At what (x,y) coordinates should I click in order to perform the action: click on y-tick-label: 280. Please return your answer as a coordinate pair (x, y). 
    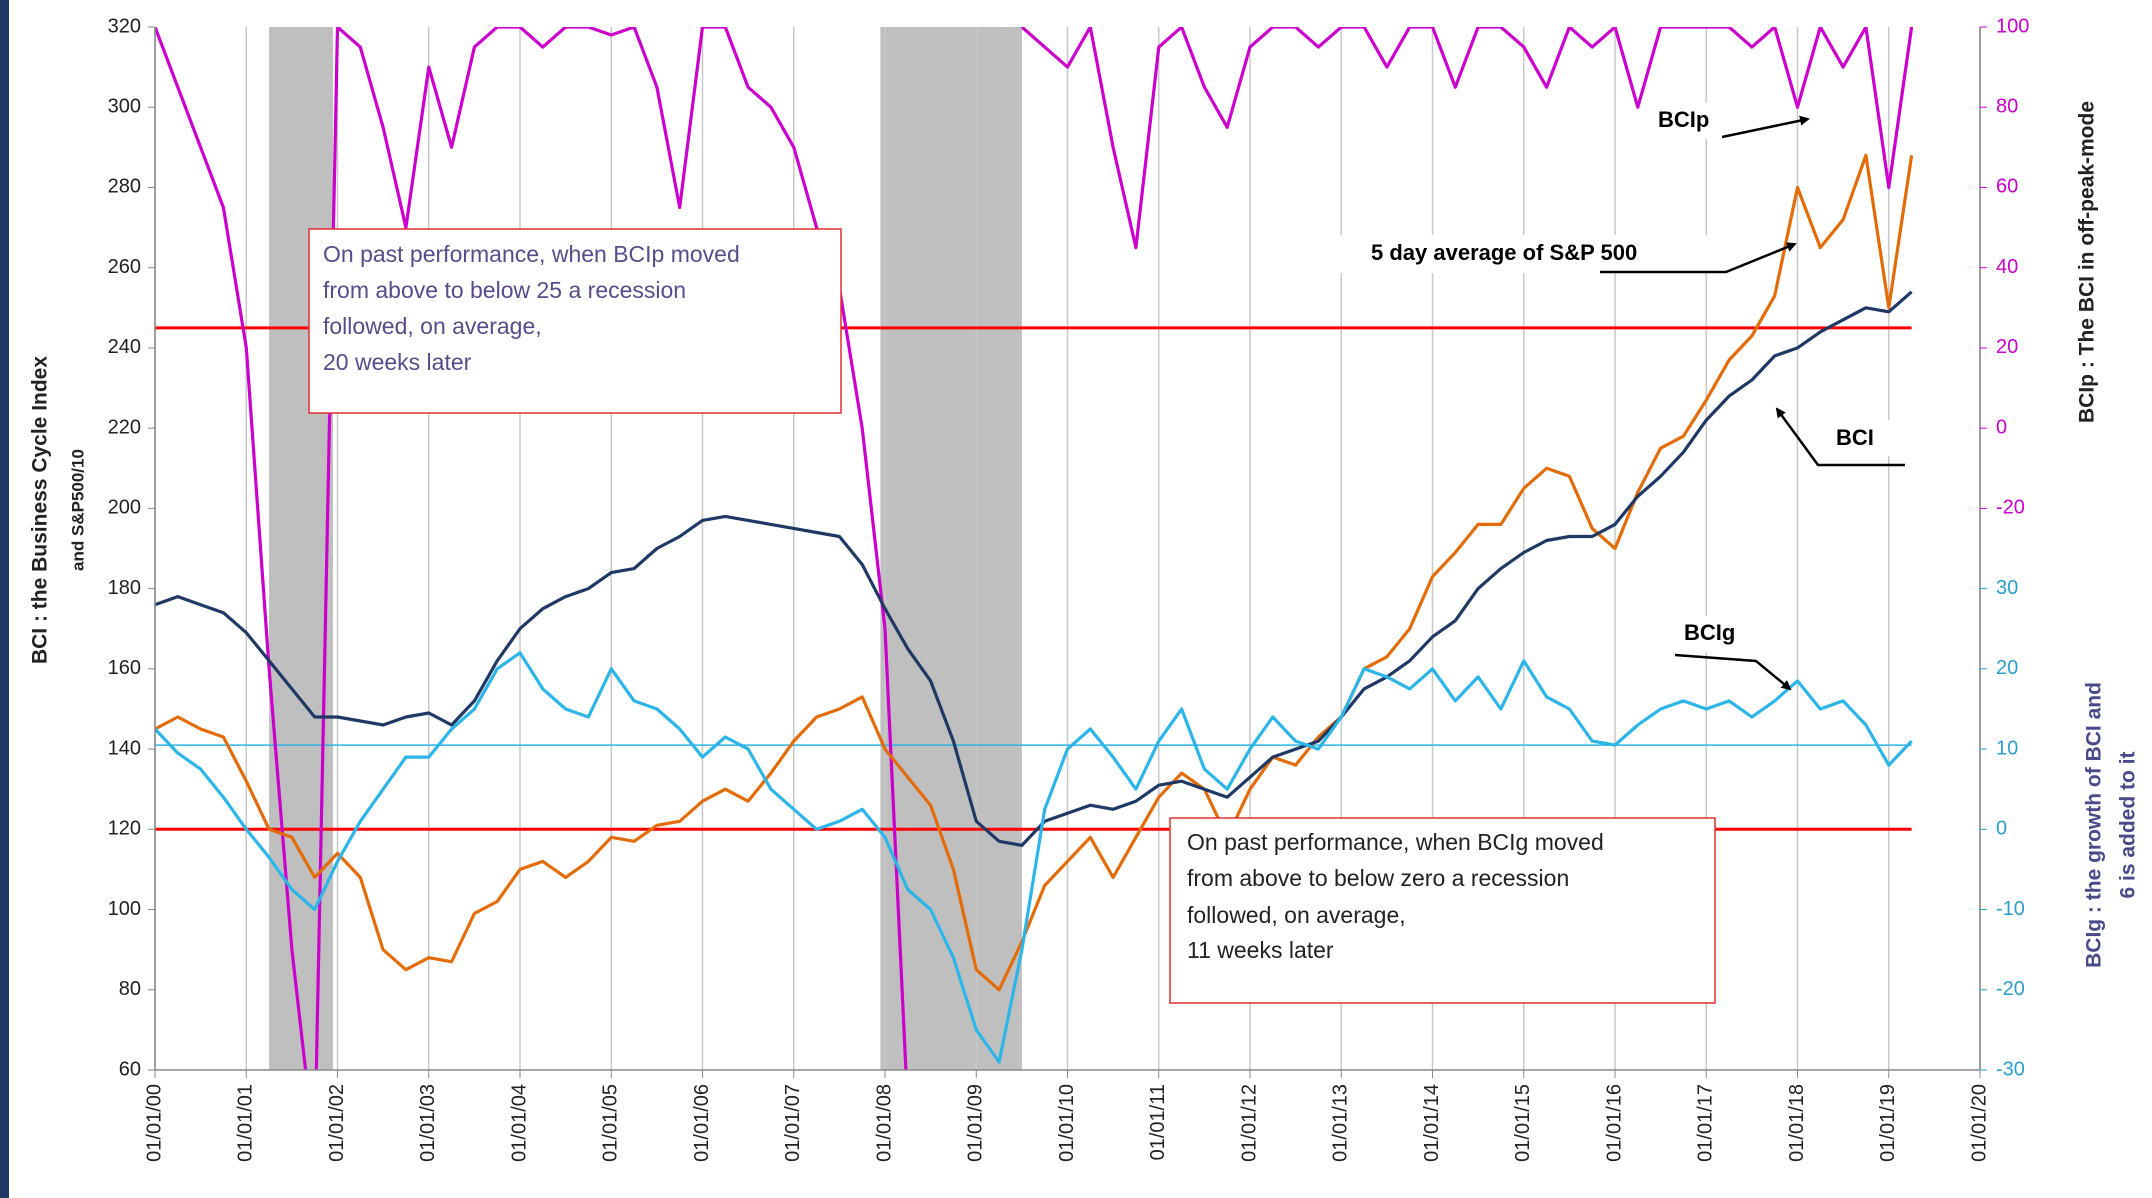
    Looking at the image, I should click on (124, 187).